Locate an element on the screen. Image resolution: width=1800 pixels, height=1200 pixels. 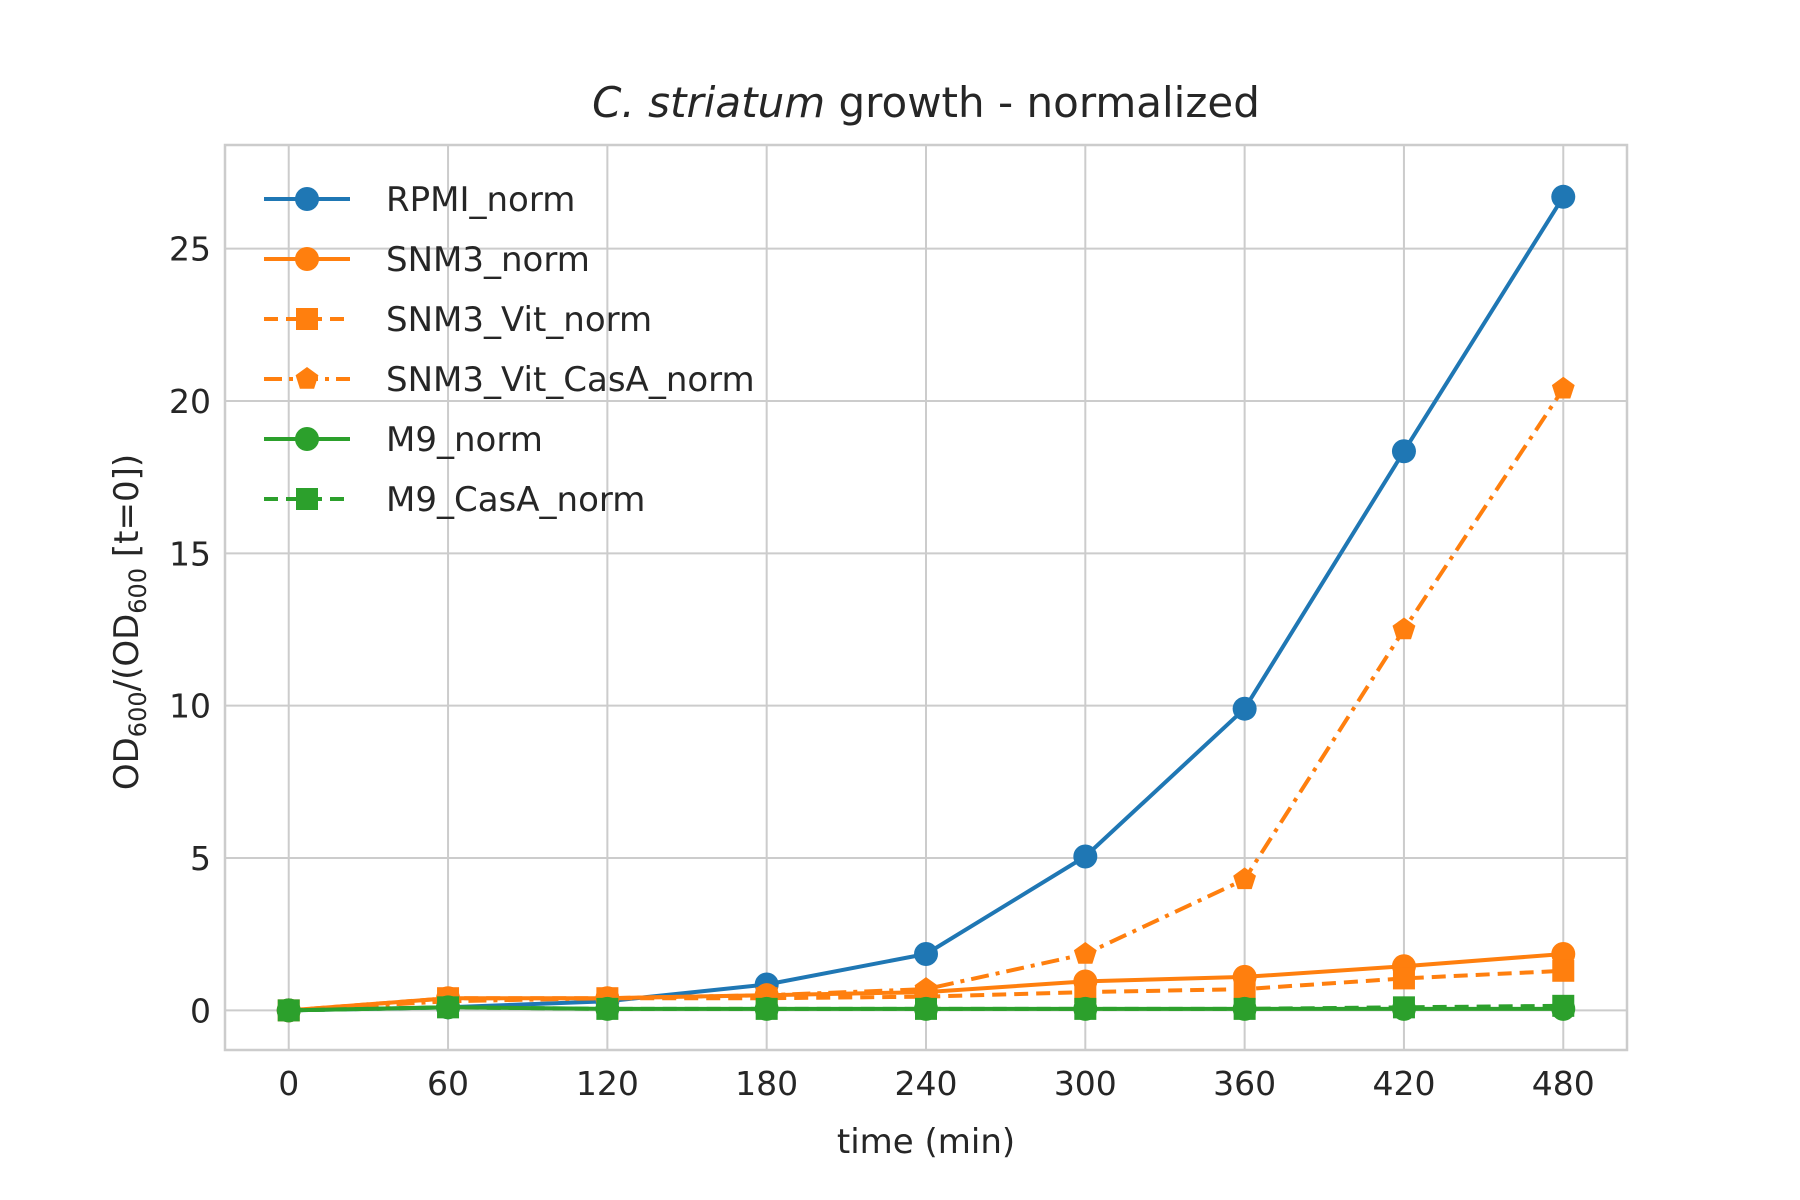
legend-item: M9_CasA_norm is located at coordinates (454, 500).